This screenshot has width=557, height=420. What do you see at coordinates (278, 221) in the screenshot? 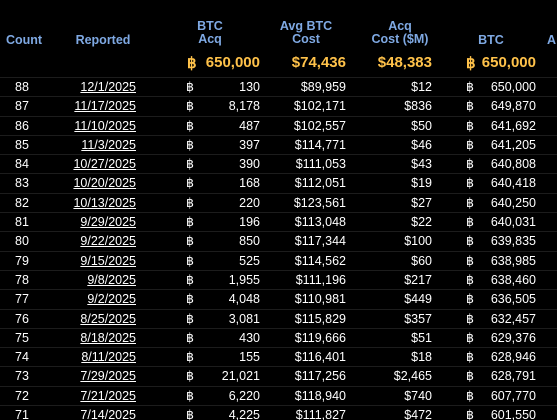
I see `table-row: 81 9/29/2025 ฿ 196 $113,048 $22 ฿ 640,031` at bounding box center [278, 221].